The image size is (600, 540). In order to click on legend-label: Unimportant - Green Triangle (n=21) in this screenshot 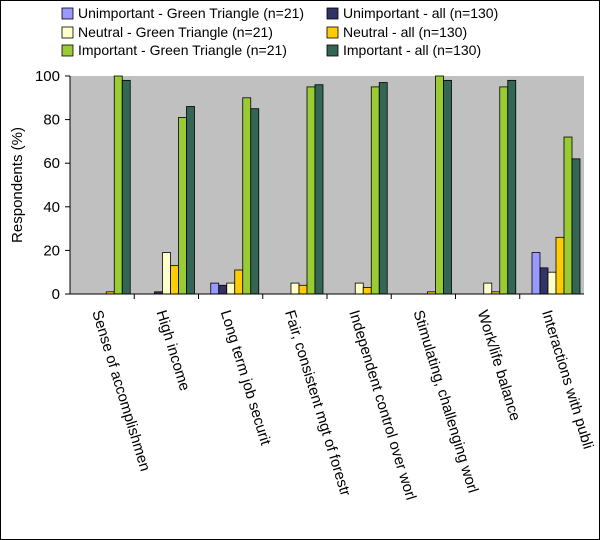, I will do `click(191, 13)`.